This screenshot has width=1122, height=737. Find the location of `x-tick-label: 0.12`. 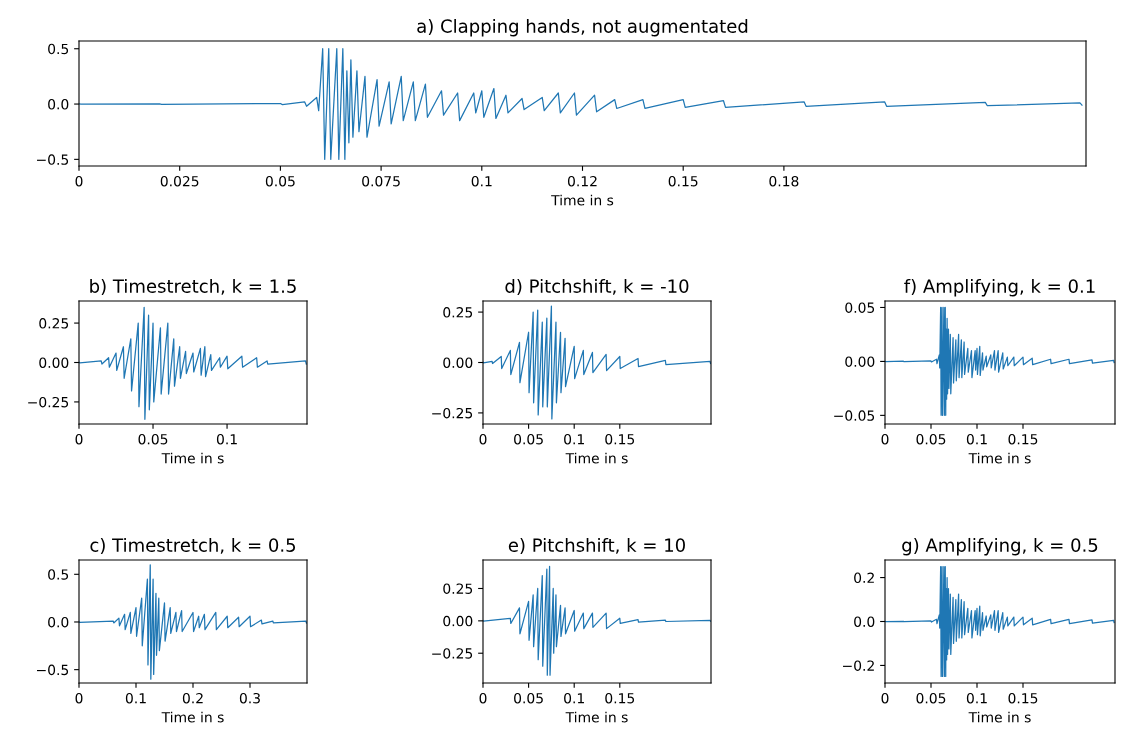

x-tick-label: 0.12 is located at coordinates (582, 181).